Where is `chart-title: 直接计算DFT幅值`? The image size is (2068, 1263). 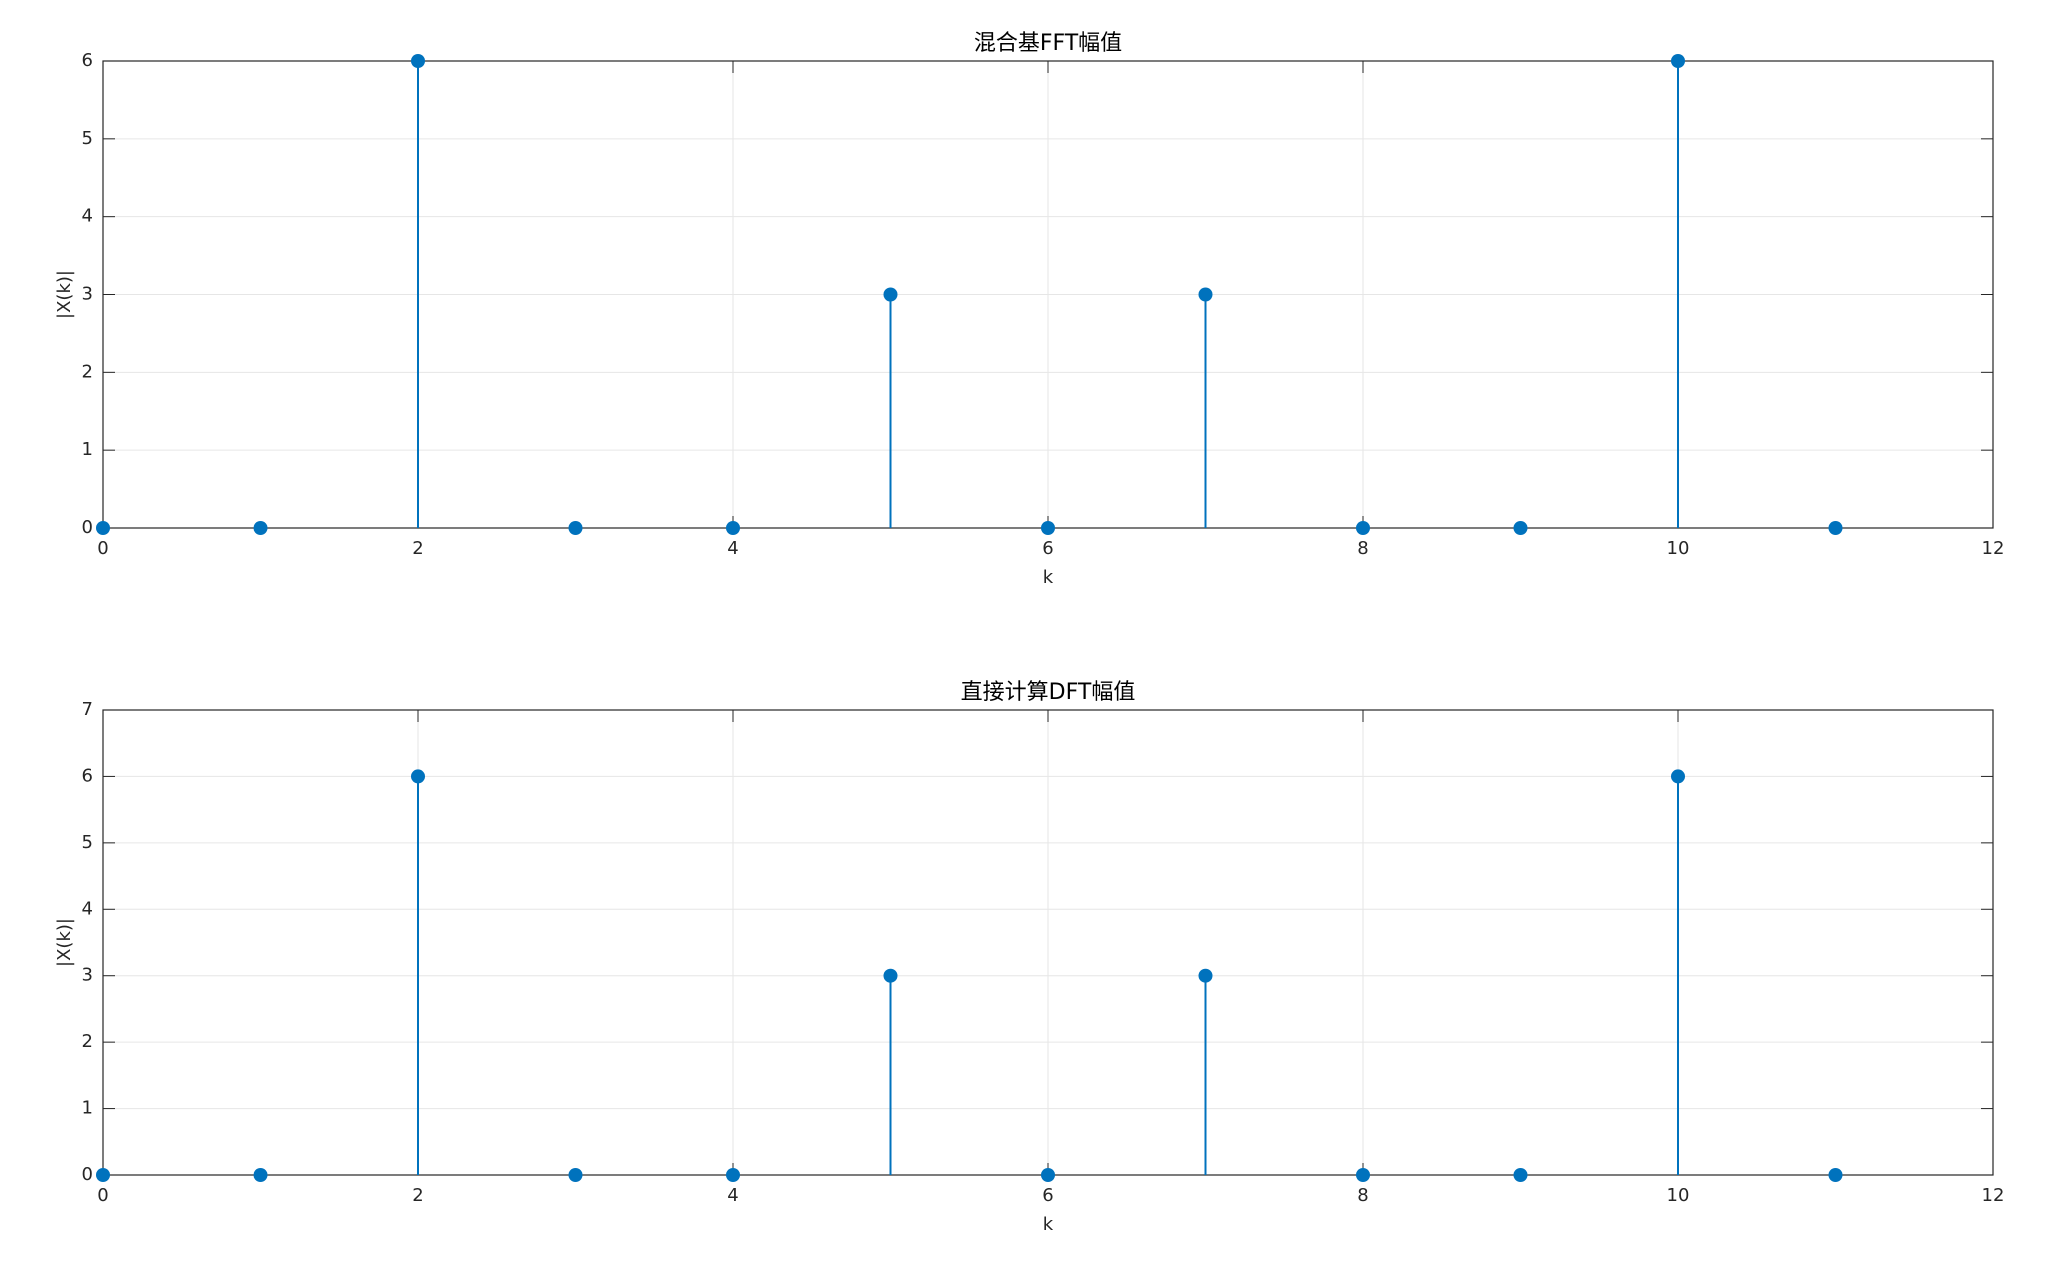
chart-title: 直接计算DFT幅值 is located at coordinates (1048, 692).